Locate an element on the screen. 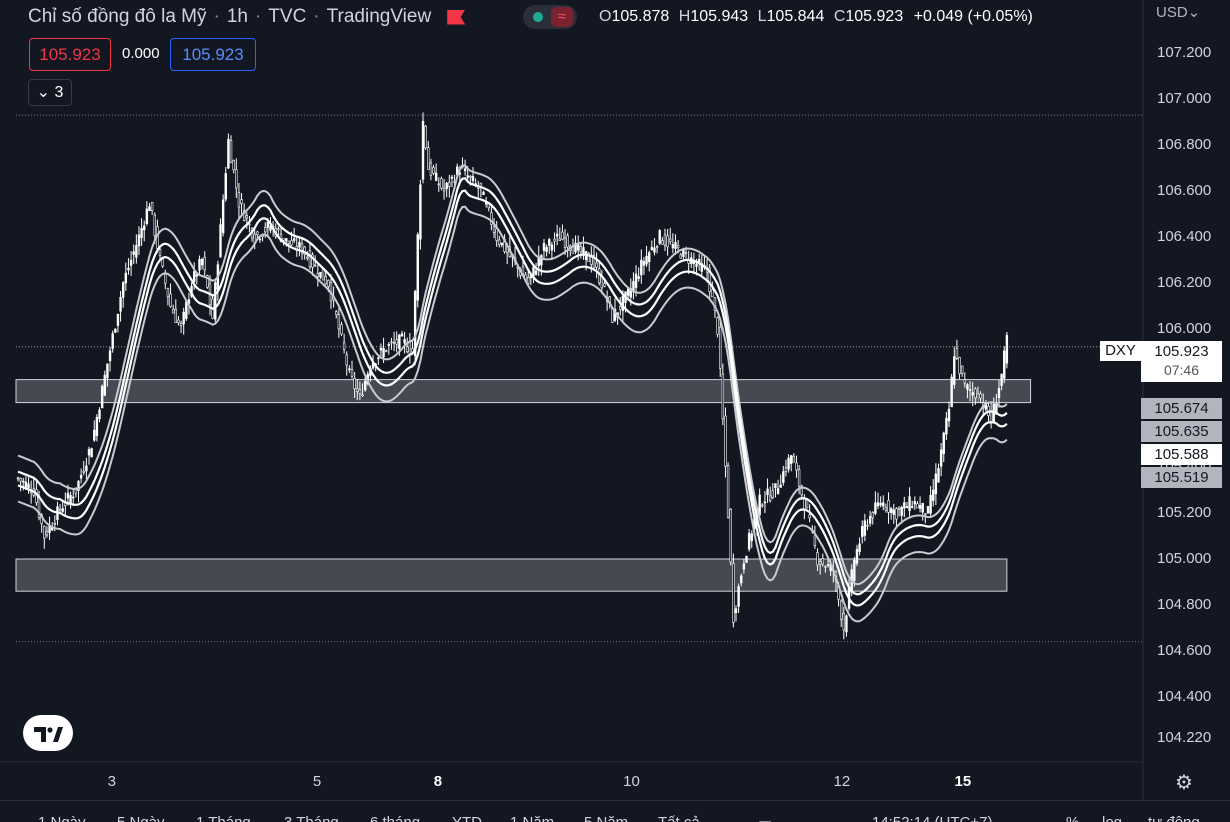  buy-button: 105.923 is located at coordinates (213, 54).